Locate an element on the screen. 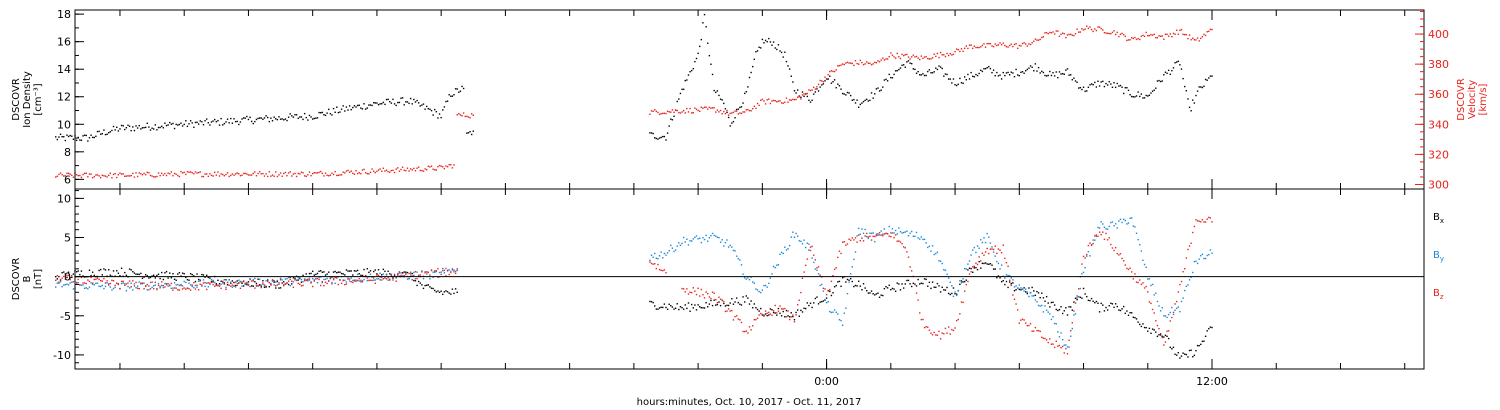 This screenshot has height=410, width=1500. top-left-y-tick-label: 14 is located at coordinates (64, 69).